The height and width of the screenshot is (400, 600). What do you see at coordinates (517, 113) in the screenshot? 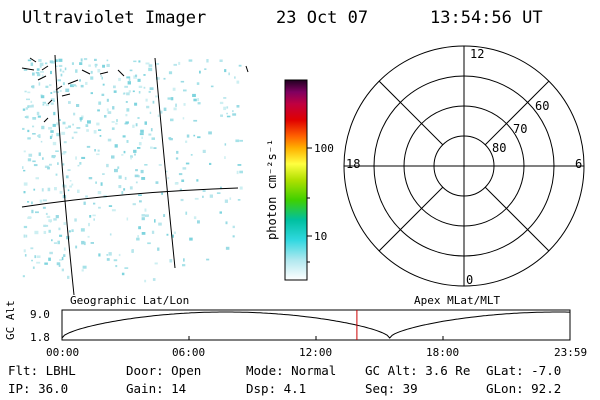
I see `polar-diag-ne` at bounding box center [517, 113].